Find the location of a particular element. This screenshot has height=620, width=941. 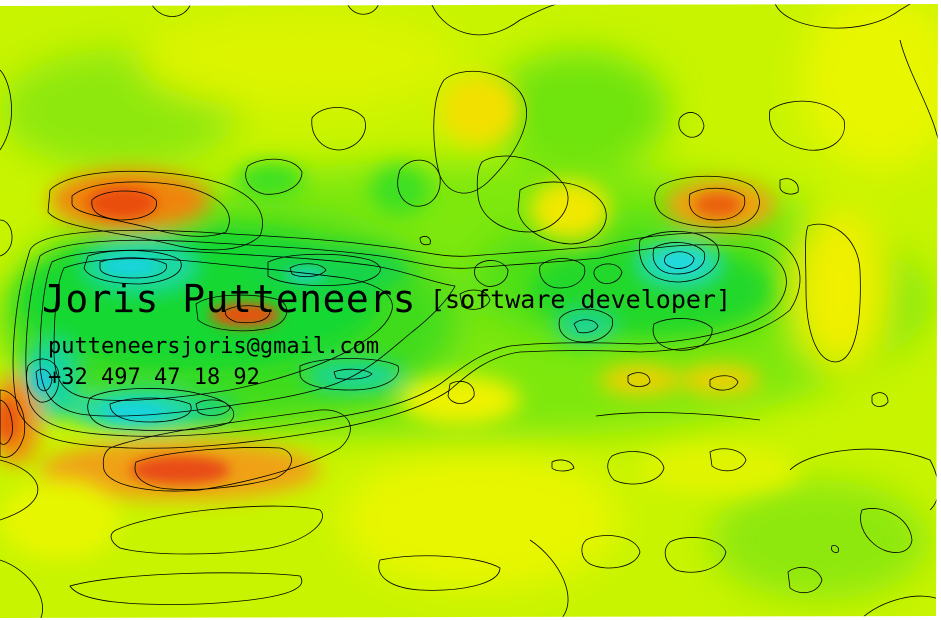

phone-number: +32 497 47 18 92 is located at coordinates (154, 377).